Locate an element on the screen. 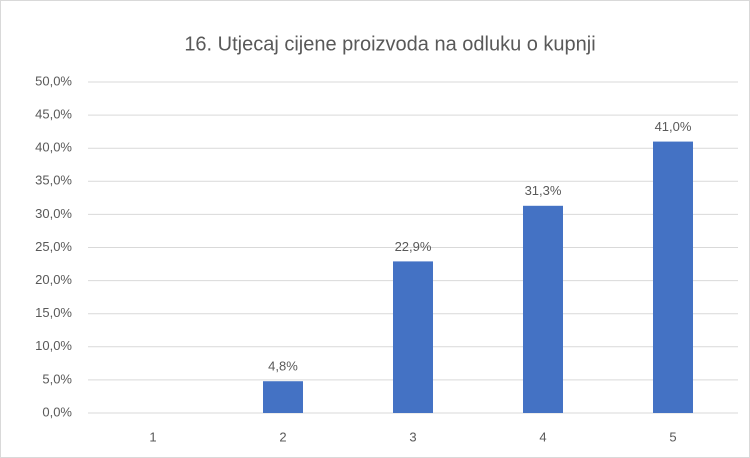 The height and width of the screenshot is (458, 750). x-tick-label: 1 is located at coordinates (152, 436).